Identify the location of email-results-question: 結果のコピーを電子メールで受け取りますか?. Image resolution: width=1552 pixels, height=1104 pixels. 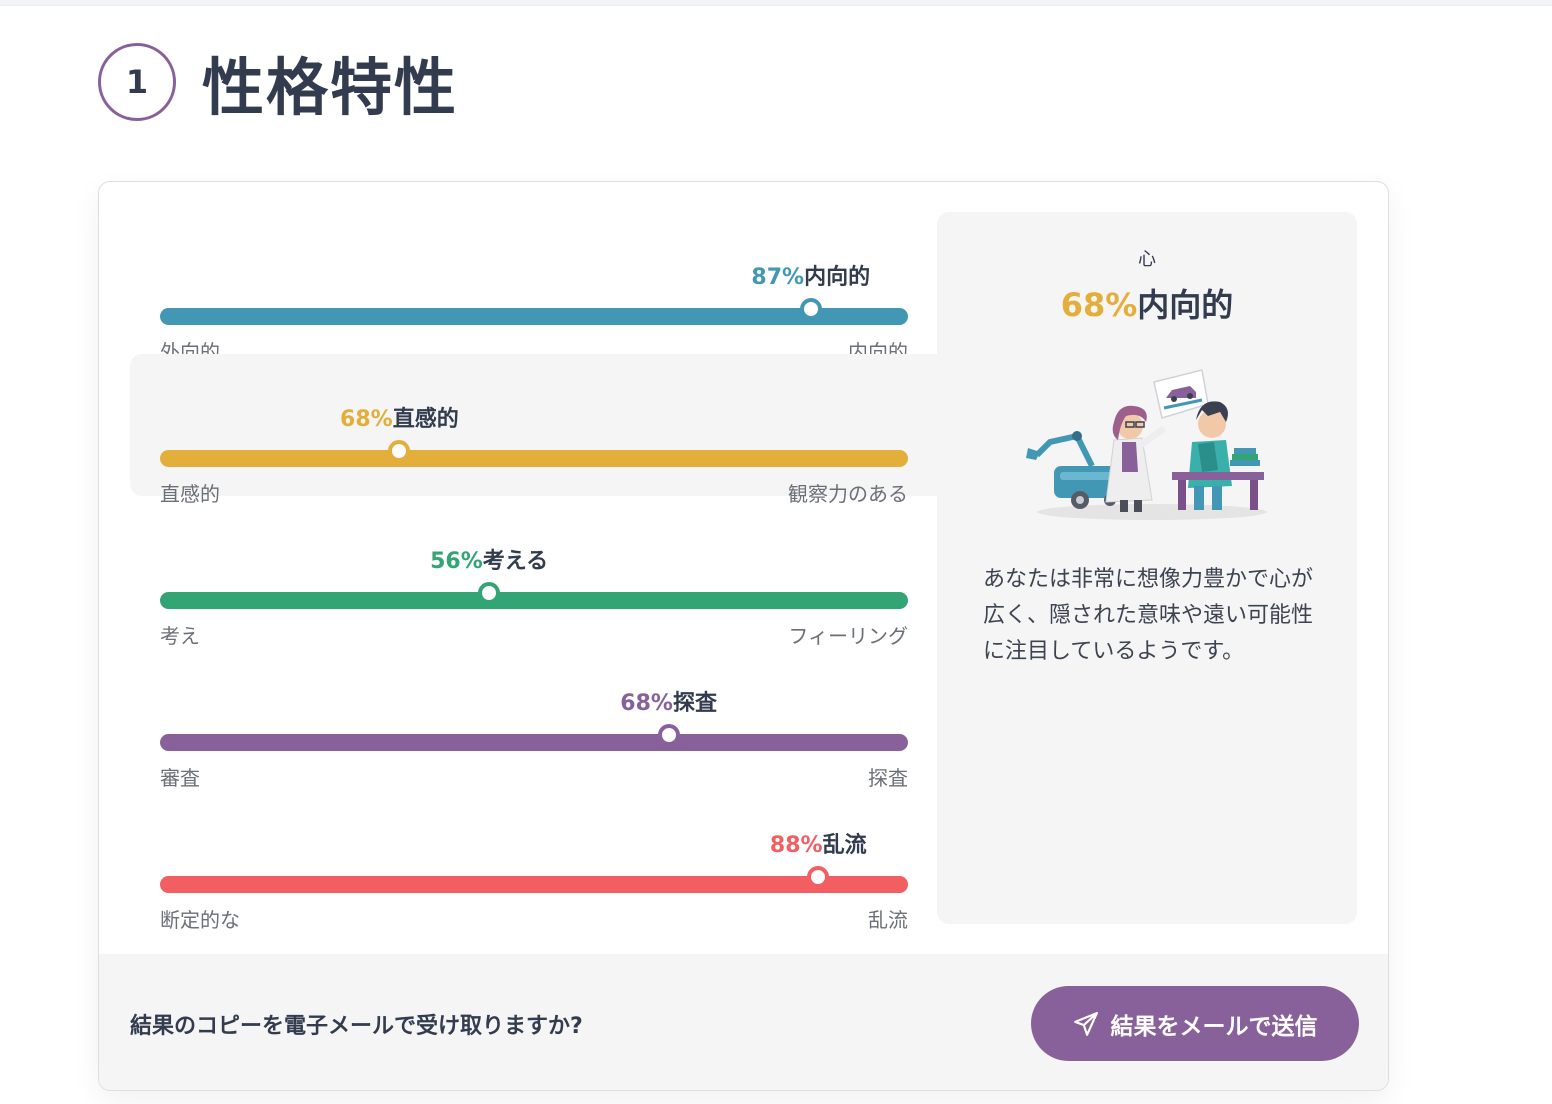
(356, 1026).